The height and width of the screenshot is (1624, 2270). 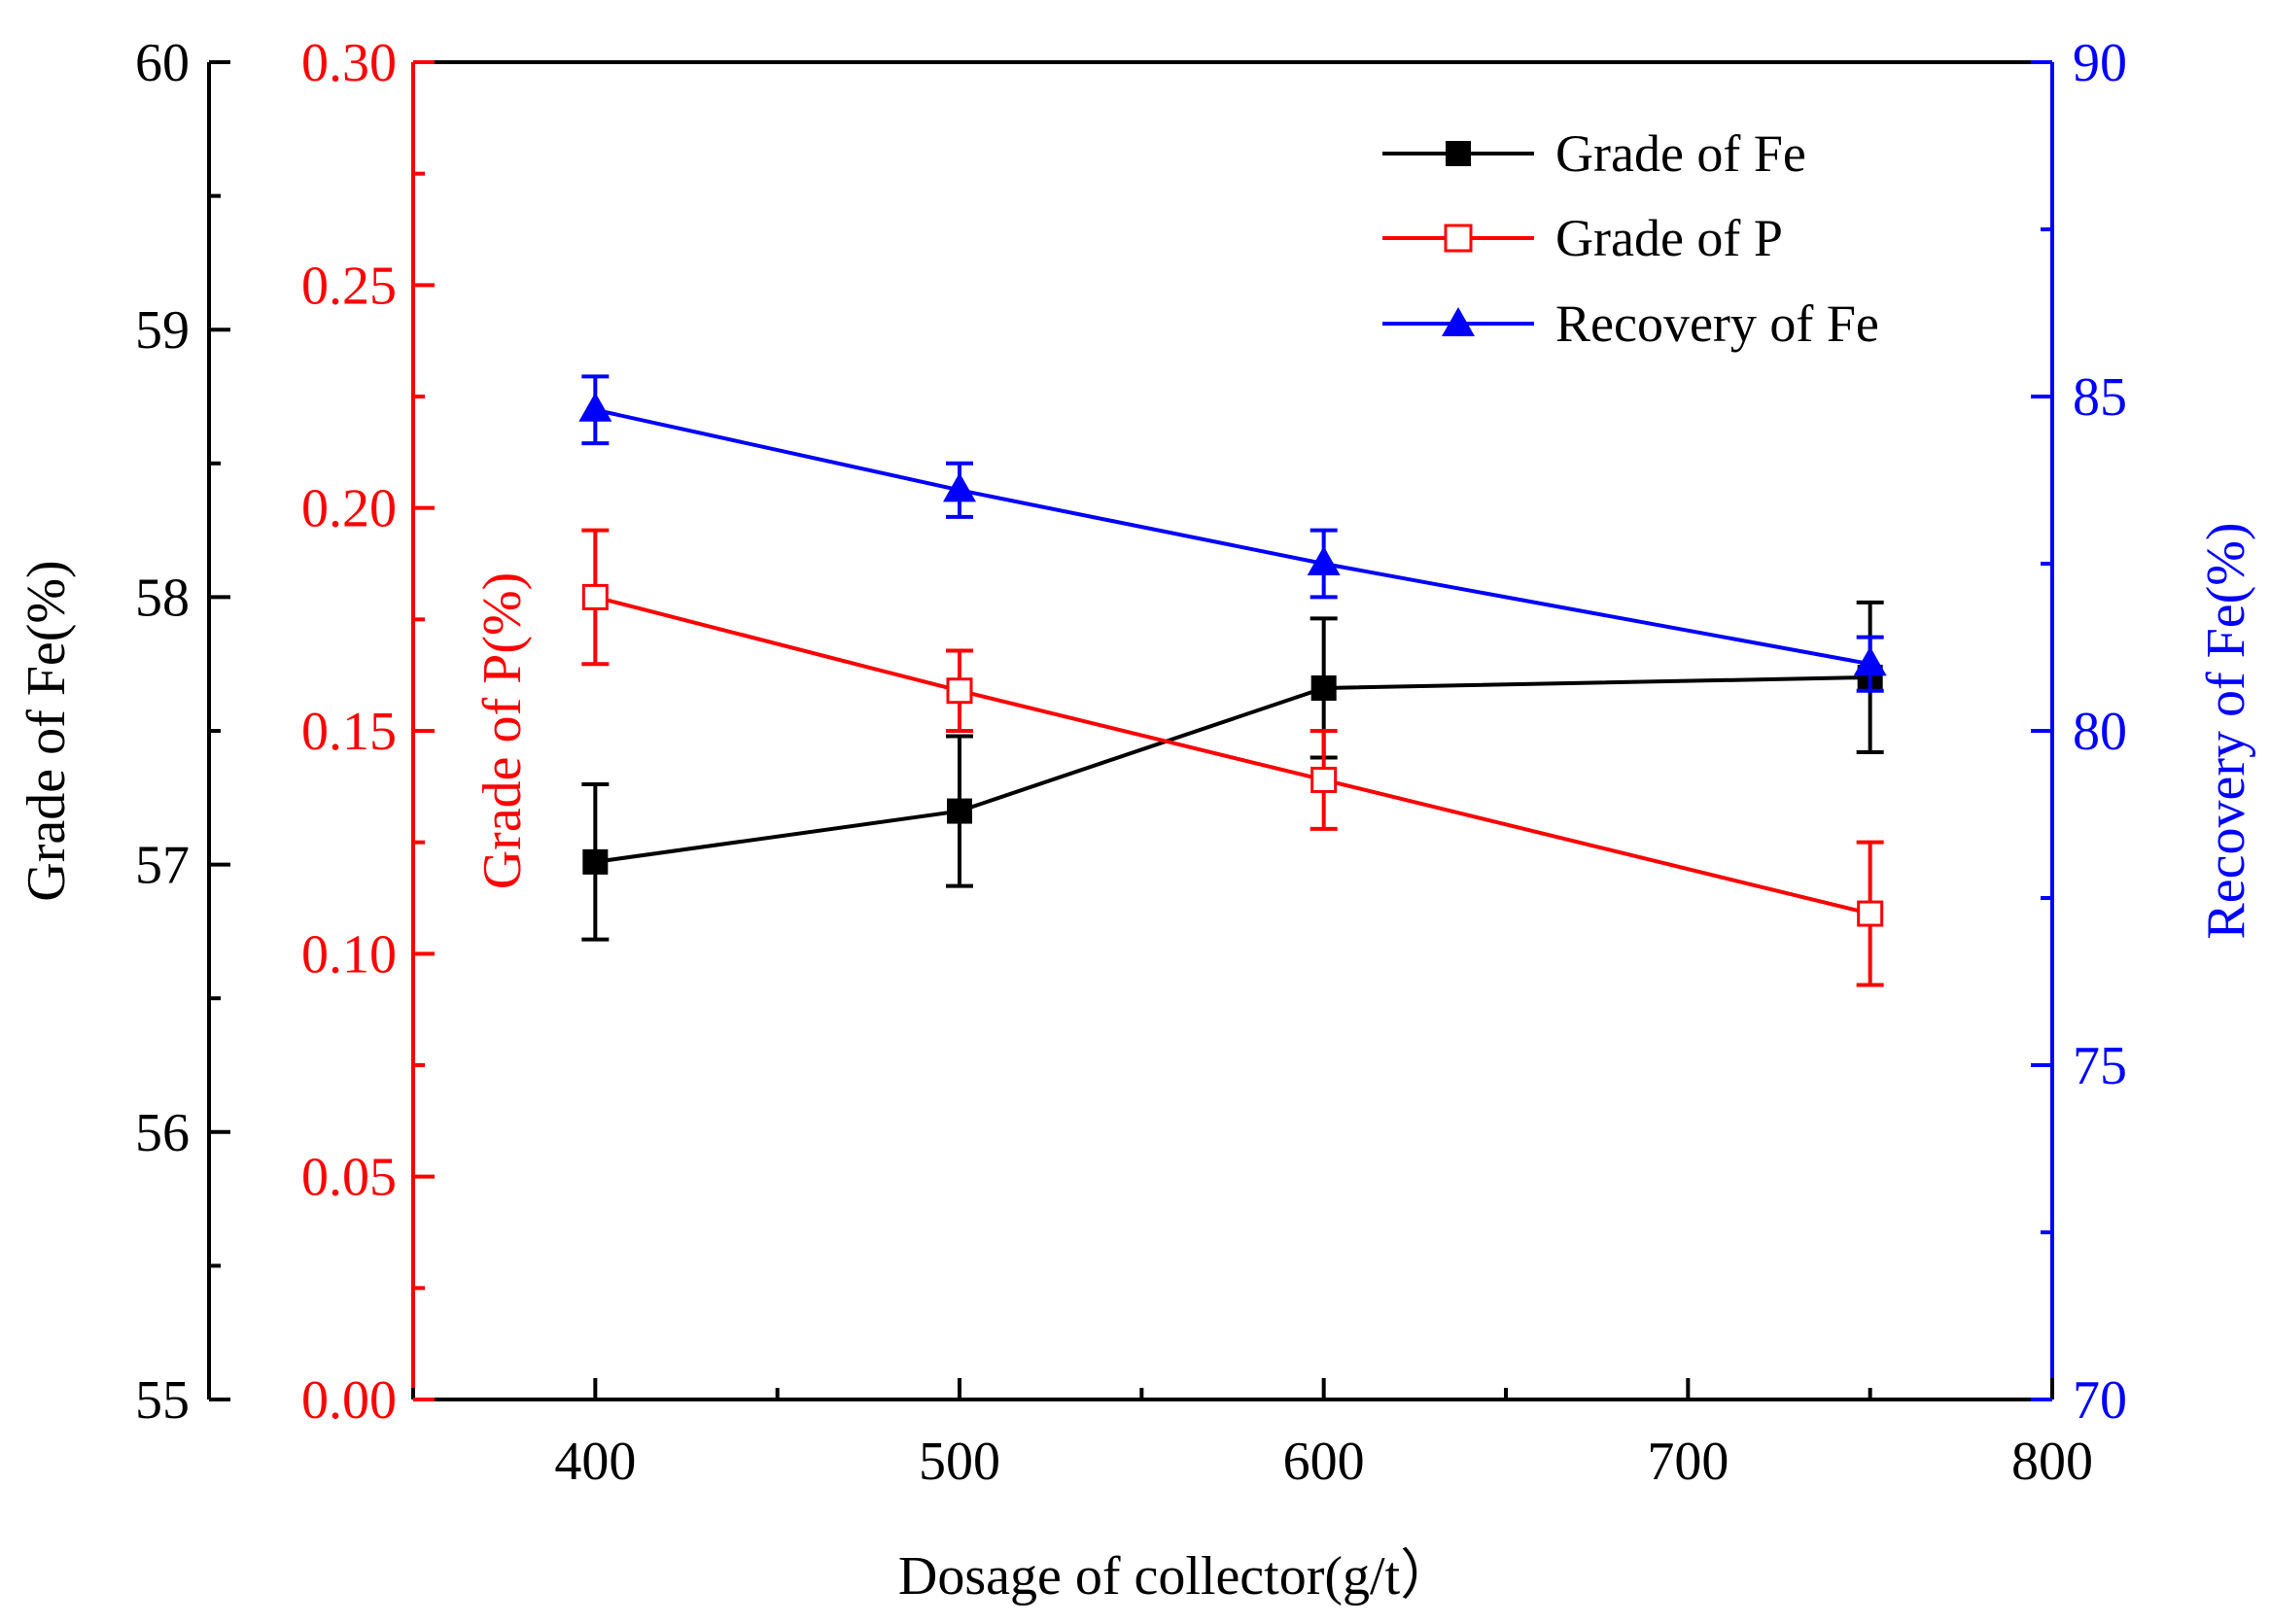 I want to click on legend-label-fe-grade: Grade of Fe, so click(x=1680, y=153).